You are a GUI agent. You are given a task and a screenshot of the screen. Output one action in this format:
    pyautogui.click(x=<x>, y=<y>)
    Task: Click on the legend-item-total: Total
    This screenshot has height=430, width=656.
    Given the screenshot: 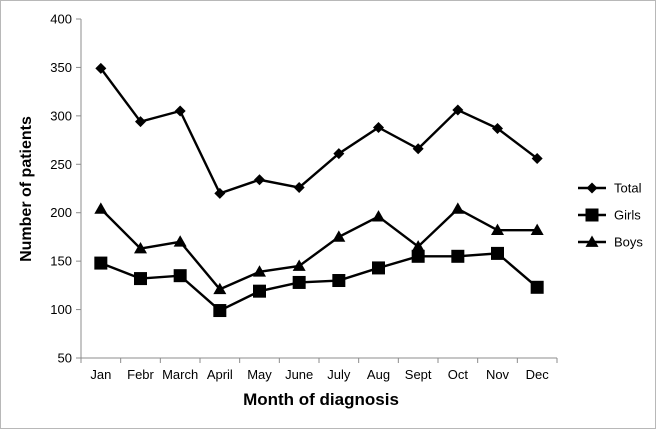 What is the action you would take?
    pyautogui.click(x=610, y=188)
    